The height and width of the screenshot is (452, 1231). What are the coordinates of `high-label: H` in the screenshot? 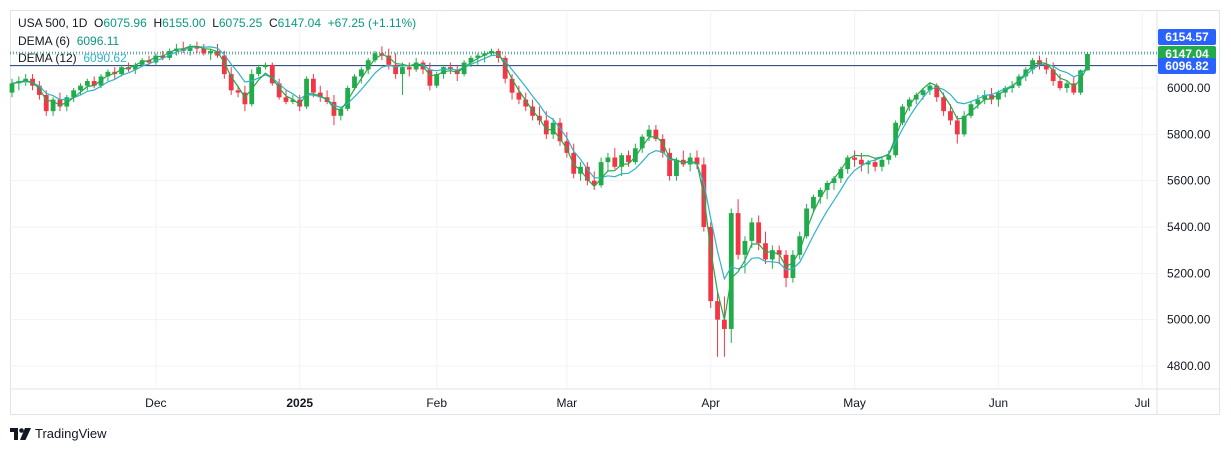 It's located at (158, 23).